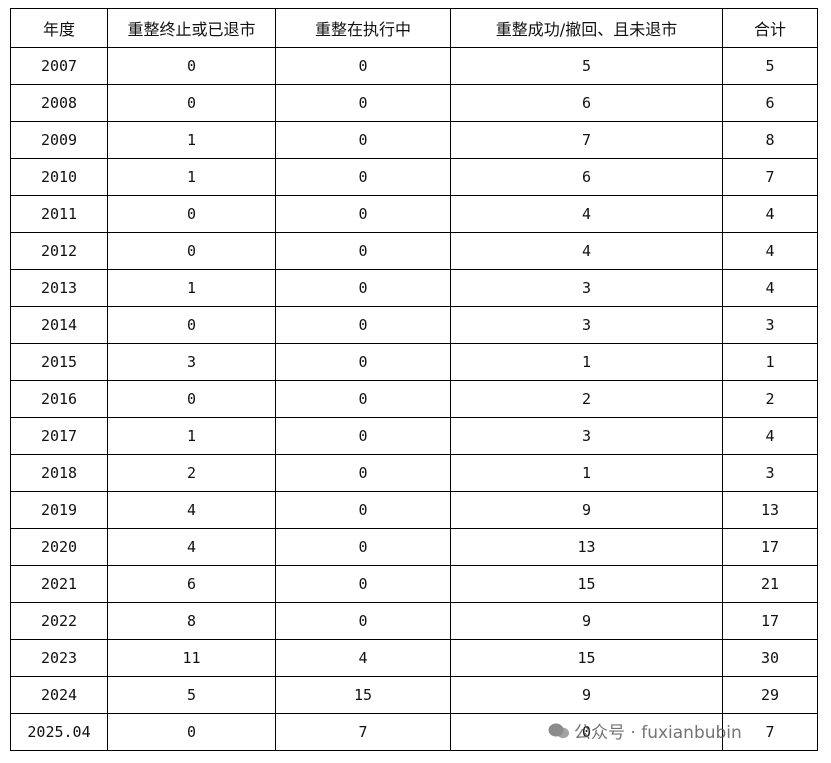  Describe the element at coordinates (59, 436) in the screenshot. I see `table-cell: 2017` at that location.